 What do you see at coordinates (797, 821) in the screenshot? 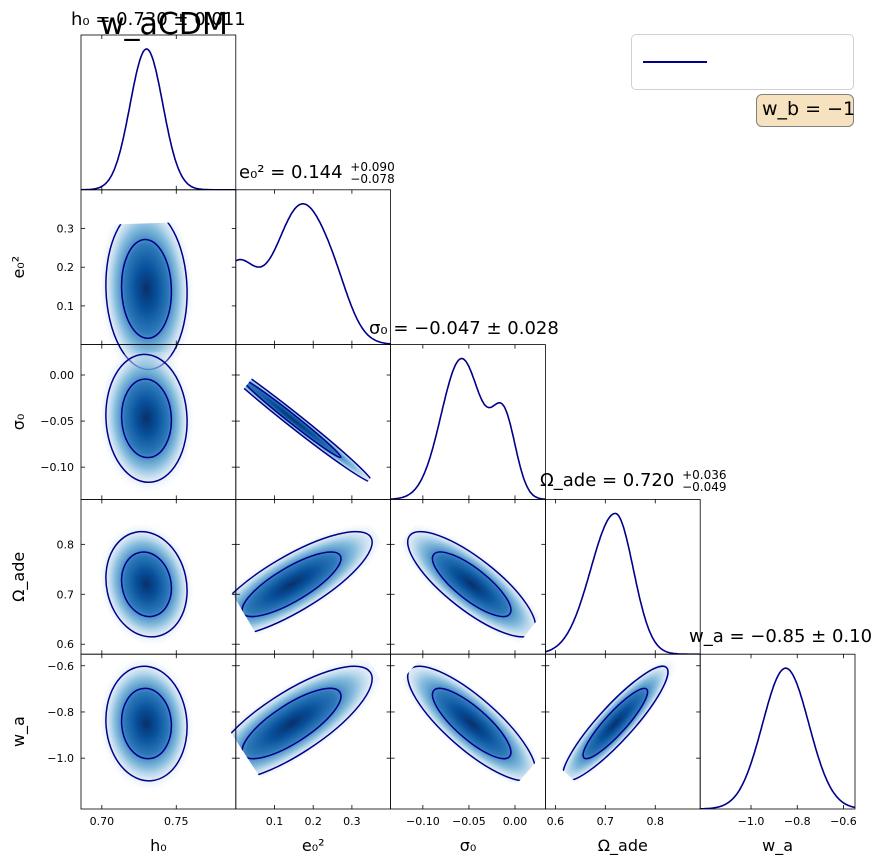
I see `x-tick-label-wa: −0.8` at bounding box center [797, 821].